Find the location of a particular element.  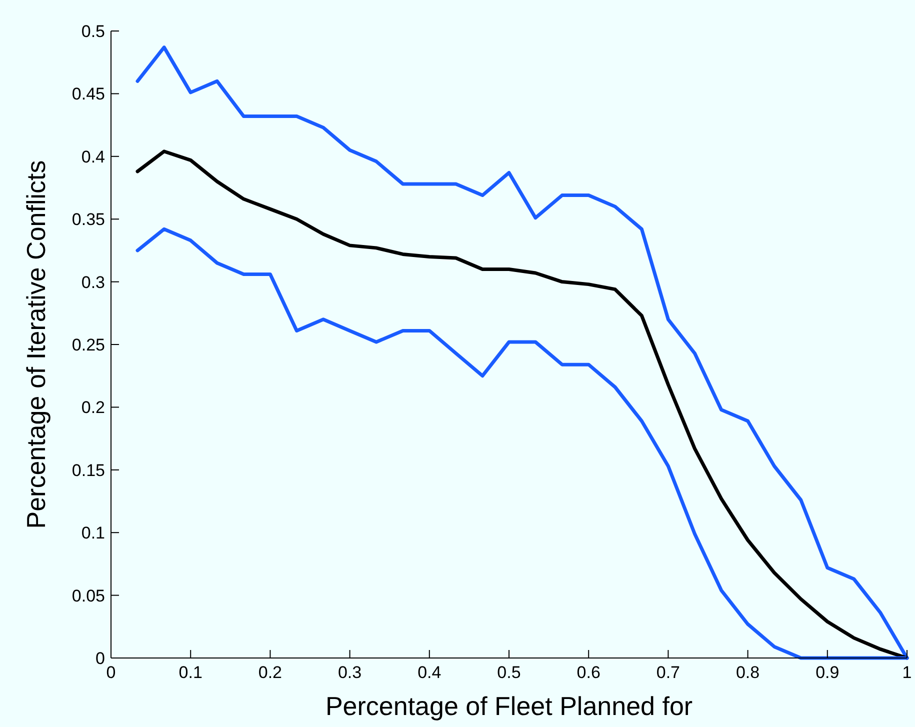

x-tick-label: 0.7 is located at coordinates (668, 672).